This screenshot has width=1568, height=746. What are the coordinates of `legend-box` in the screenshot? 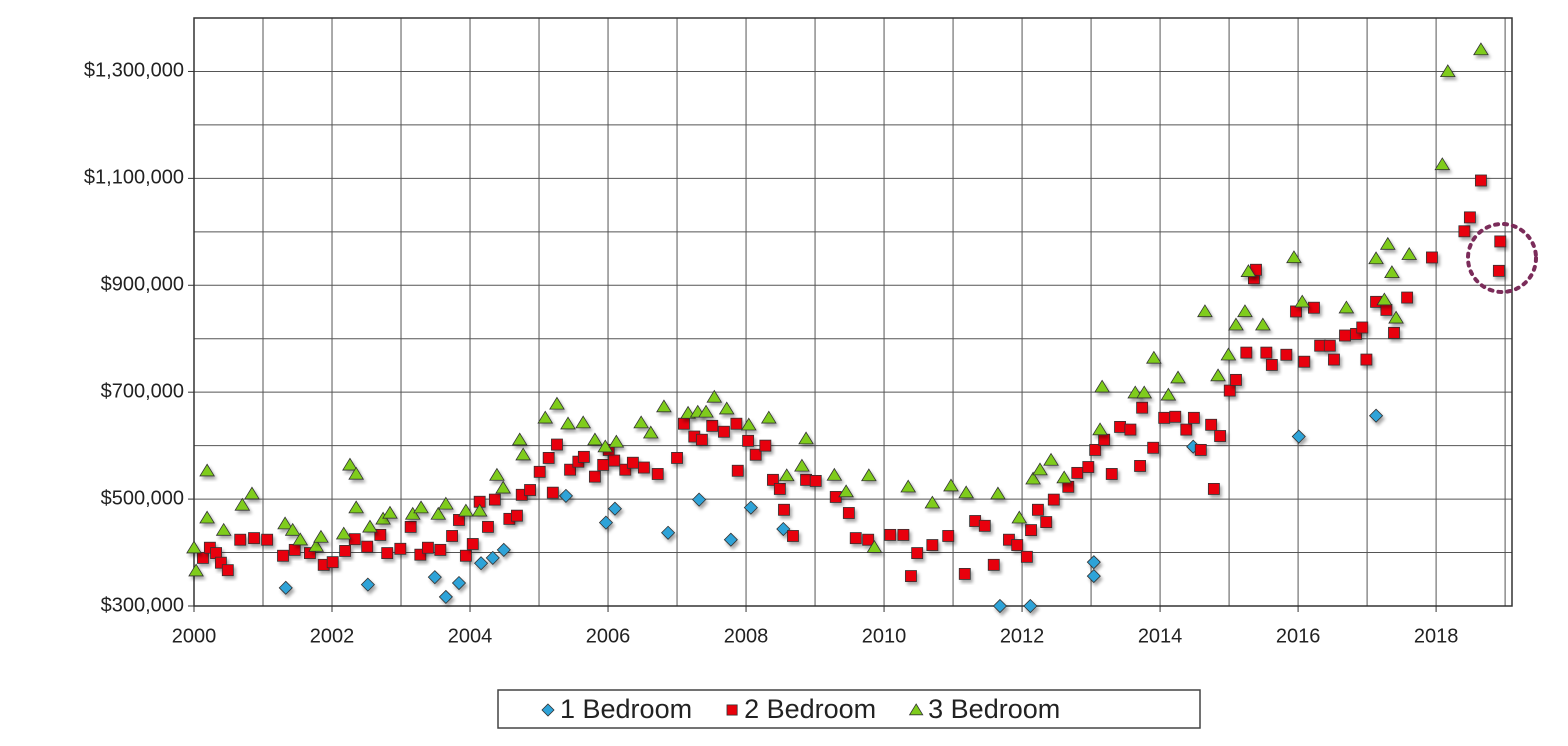 It's located at (849, 709).